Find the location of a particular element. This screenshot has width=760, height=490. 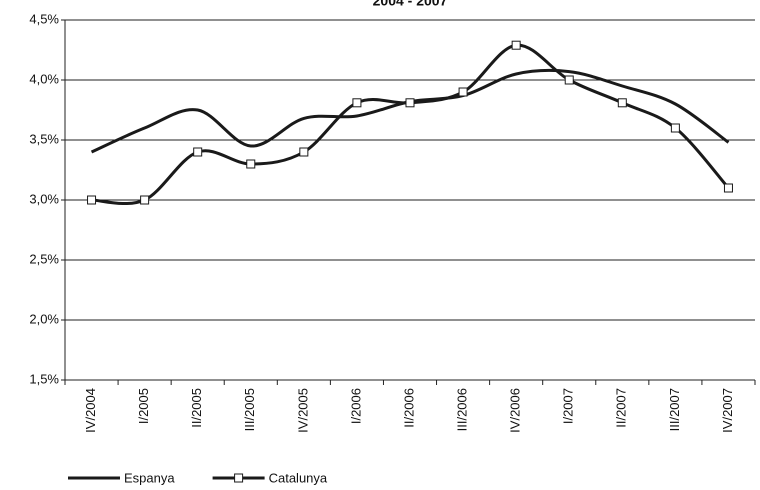

legend-label: Catalunya is located at coordinates (298, 477).